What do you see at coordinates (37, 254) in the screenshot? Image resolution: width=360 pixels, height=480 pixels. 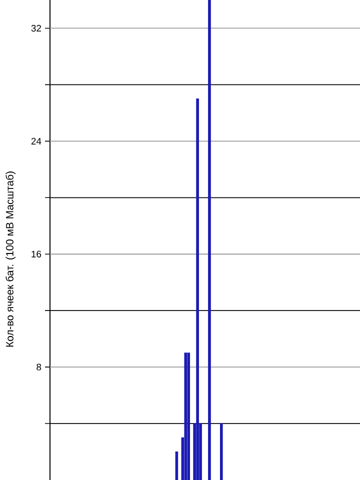 I see `y-tick-label: 16` at bounding box center [37, 254].